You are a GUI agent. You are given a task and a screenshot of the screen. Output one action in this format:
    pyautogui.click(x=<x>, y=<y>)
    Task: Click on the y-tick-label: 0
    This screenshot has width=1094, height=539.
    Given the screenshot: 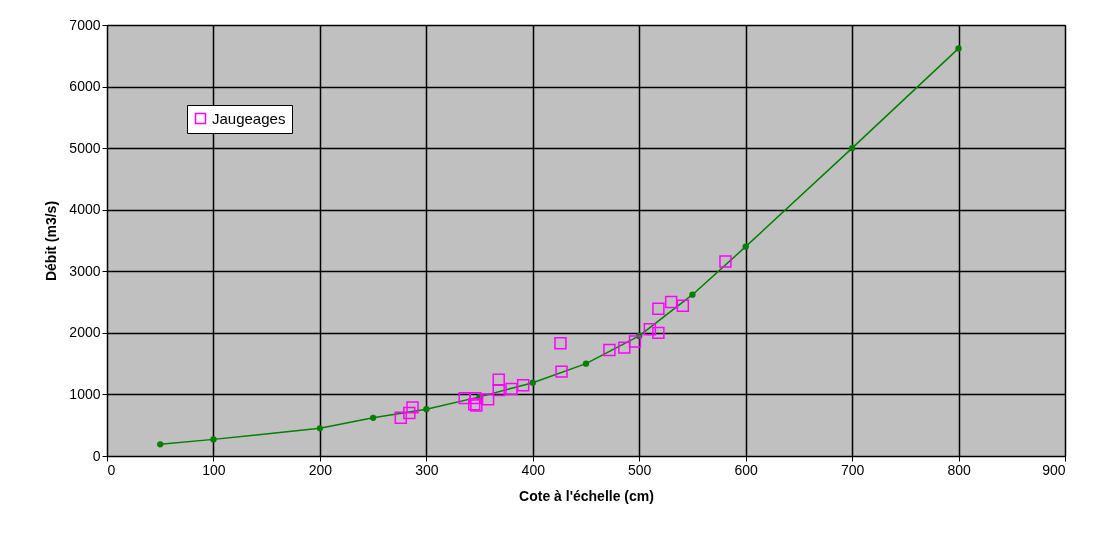 What is the action you would take?
    pyautogui.click(x=96, y=455)
    